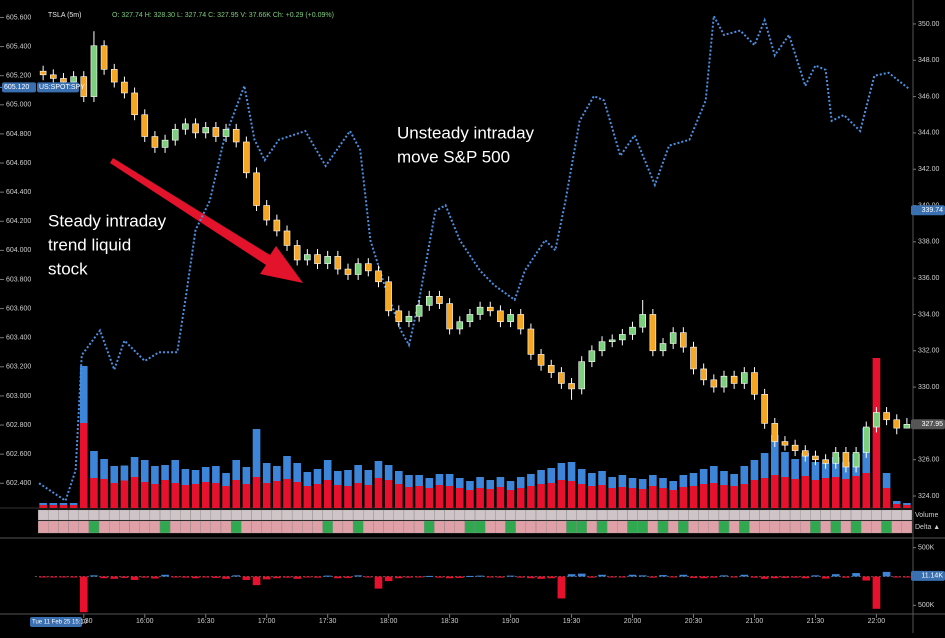  I want to click on y-tick-label: 605.000, so click(18, 105).